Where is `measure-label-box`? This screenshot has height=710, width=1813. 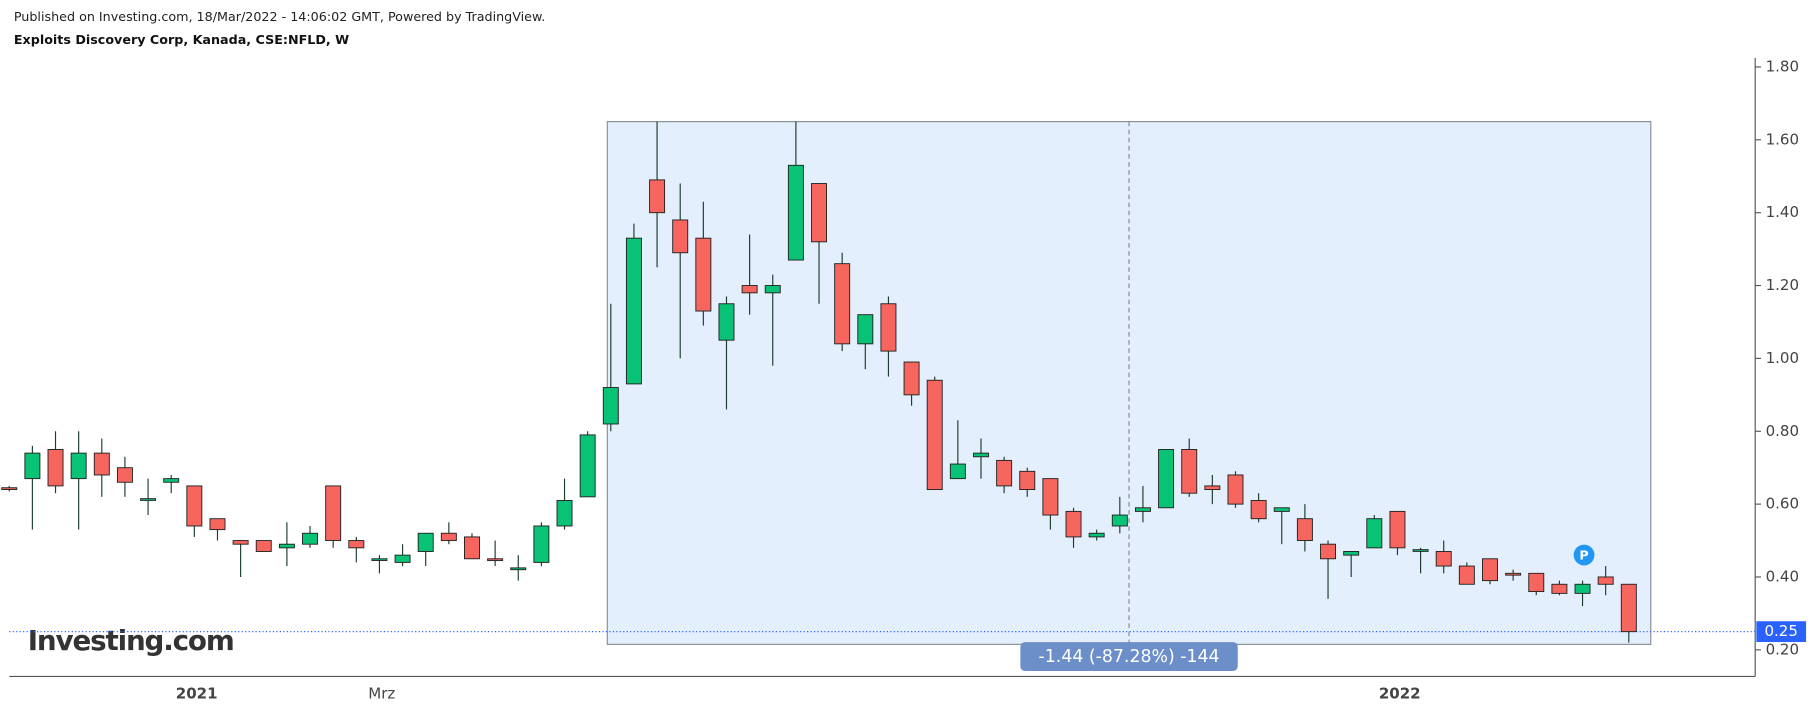
measure-label-box is located at coordinates (1129, 656).